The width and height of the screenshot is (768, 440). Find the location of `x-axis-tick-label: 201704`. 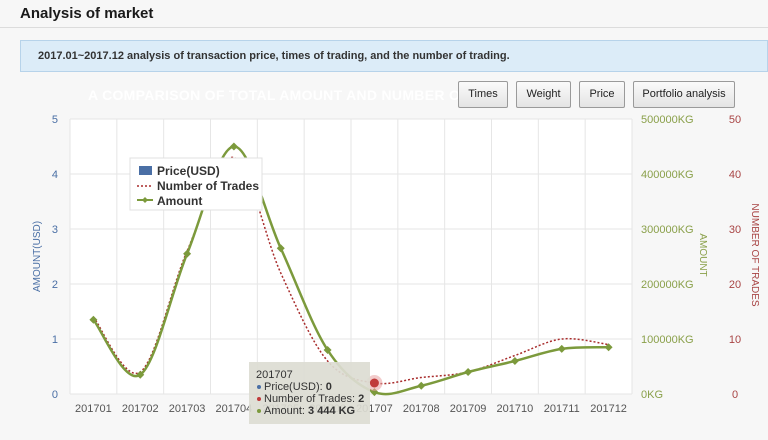

x-axis-tick-label: 201704 is located at coordinates (234, 409).